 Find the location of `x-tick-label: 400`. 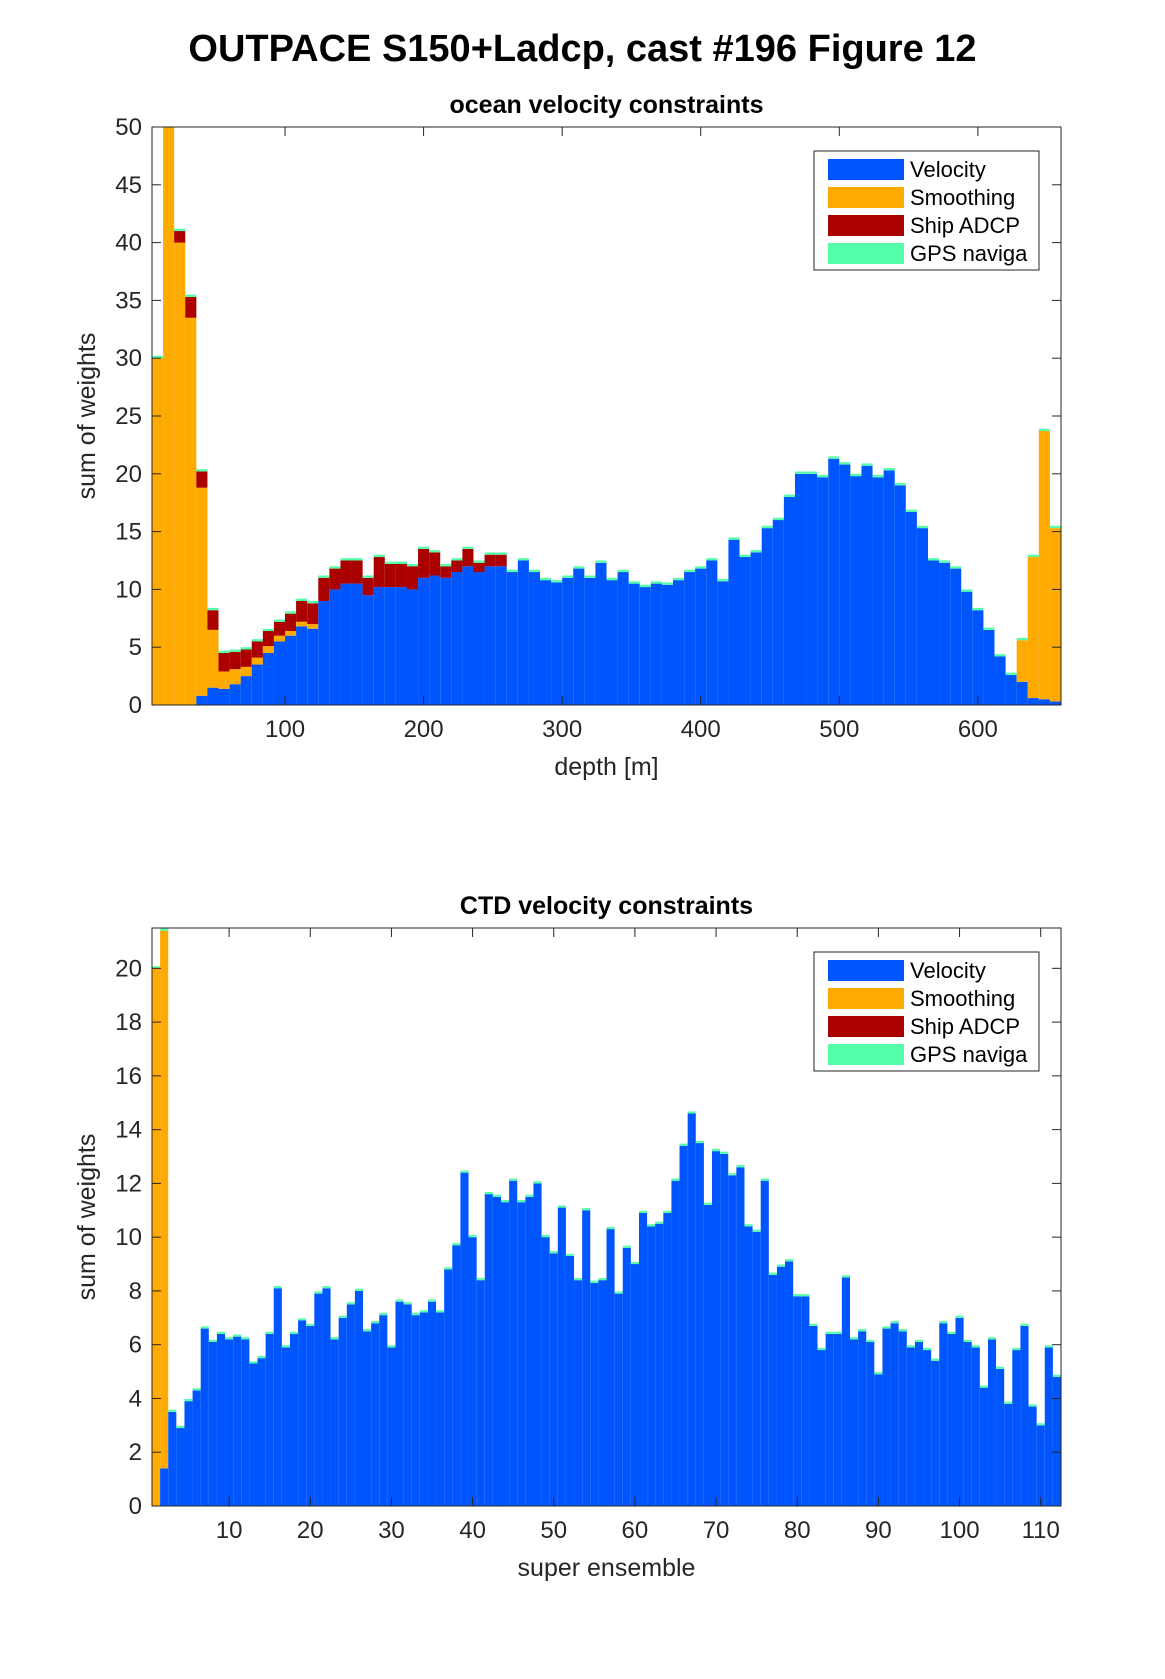

x-tick-label: 400 is located at coordinates (701, 729).